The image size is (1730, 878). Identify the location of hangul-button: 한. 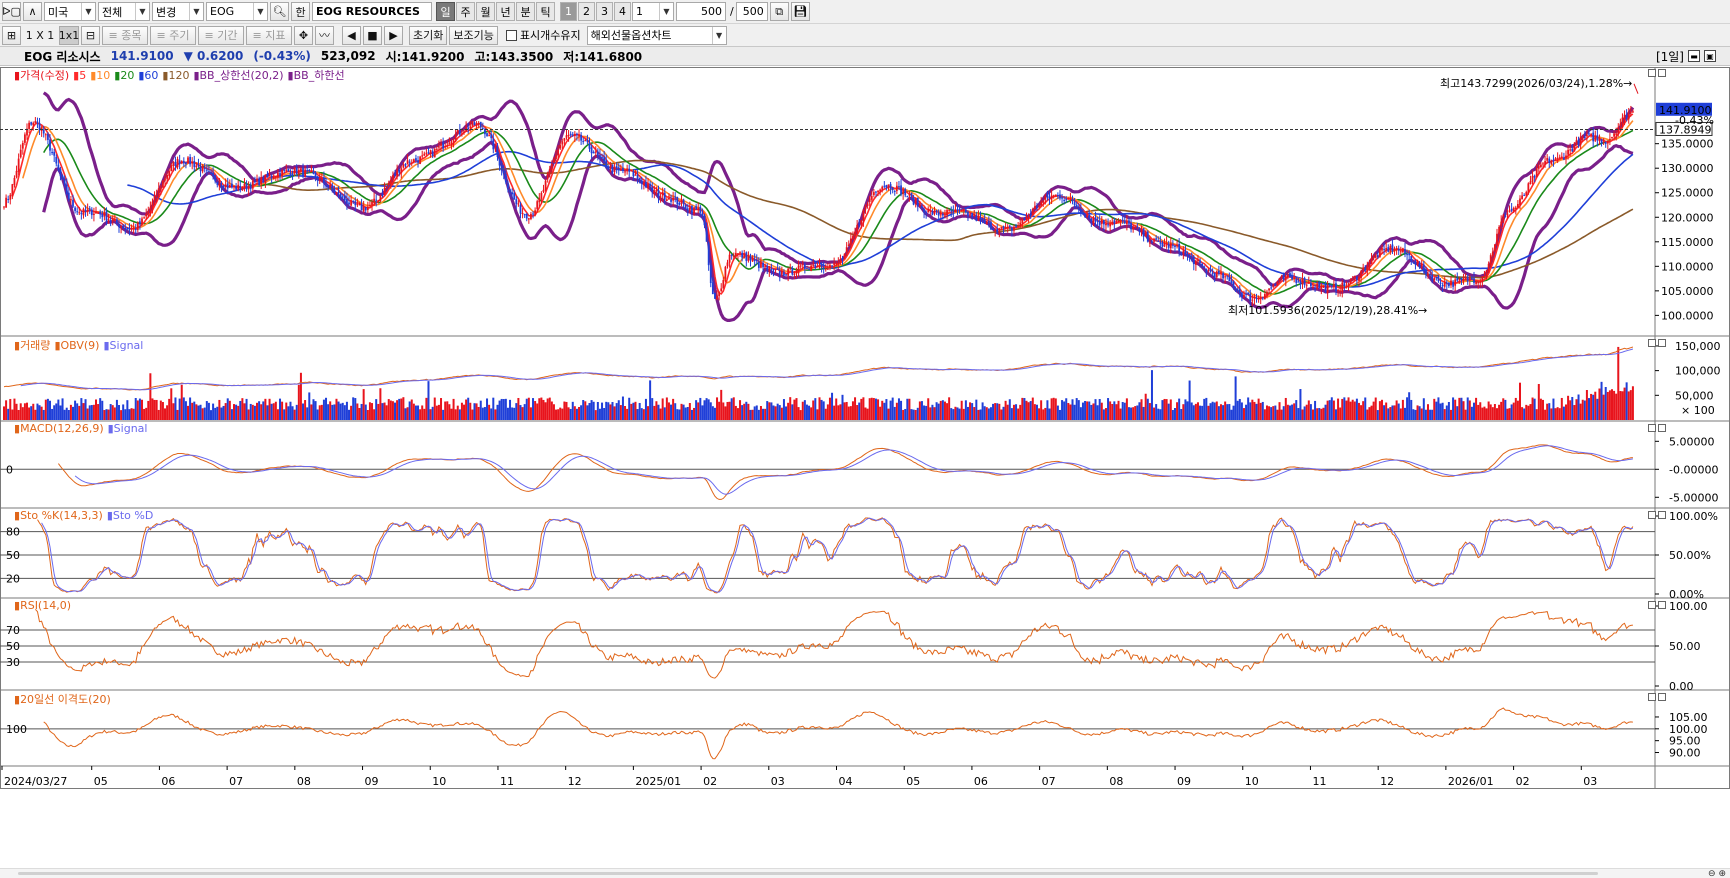
(300, 11).